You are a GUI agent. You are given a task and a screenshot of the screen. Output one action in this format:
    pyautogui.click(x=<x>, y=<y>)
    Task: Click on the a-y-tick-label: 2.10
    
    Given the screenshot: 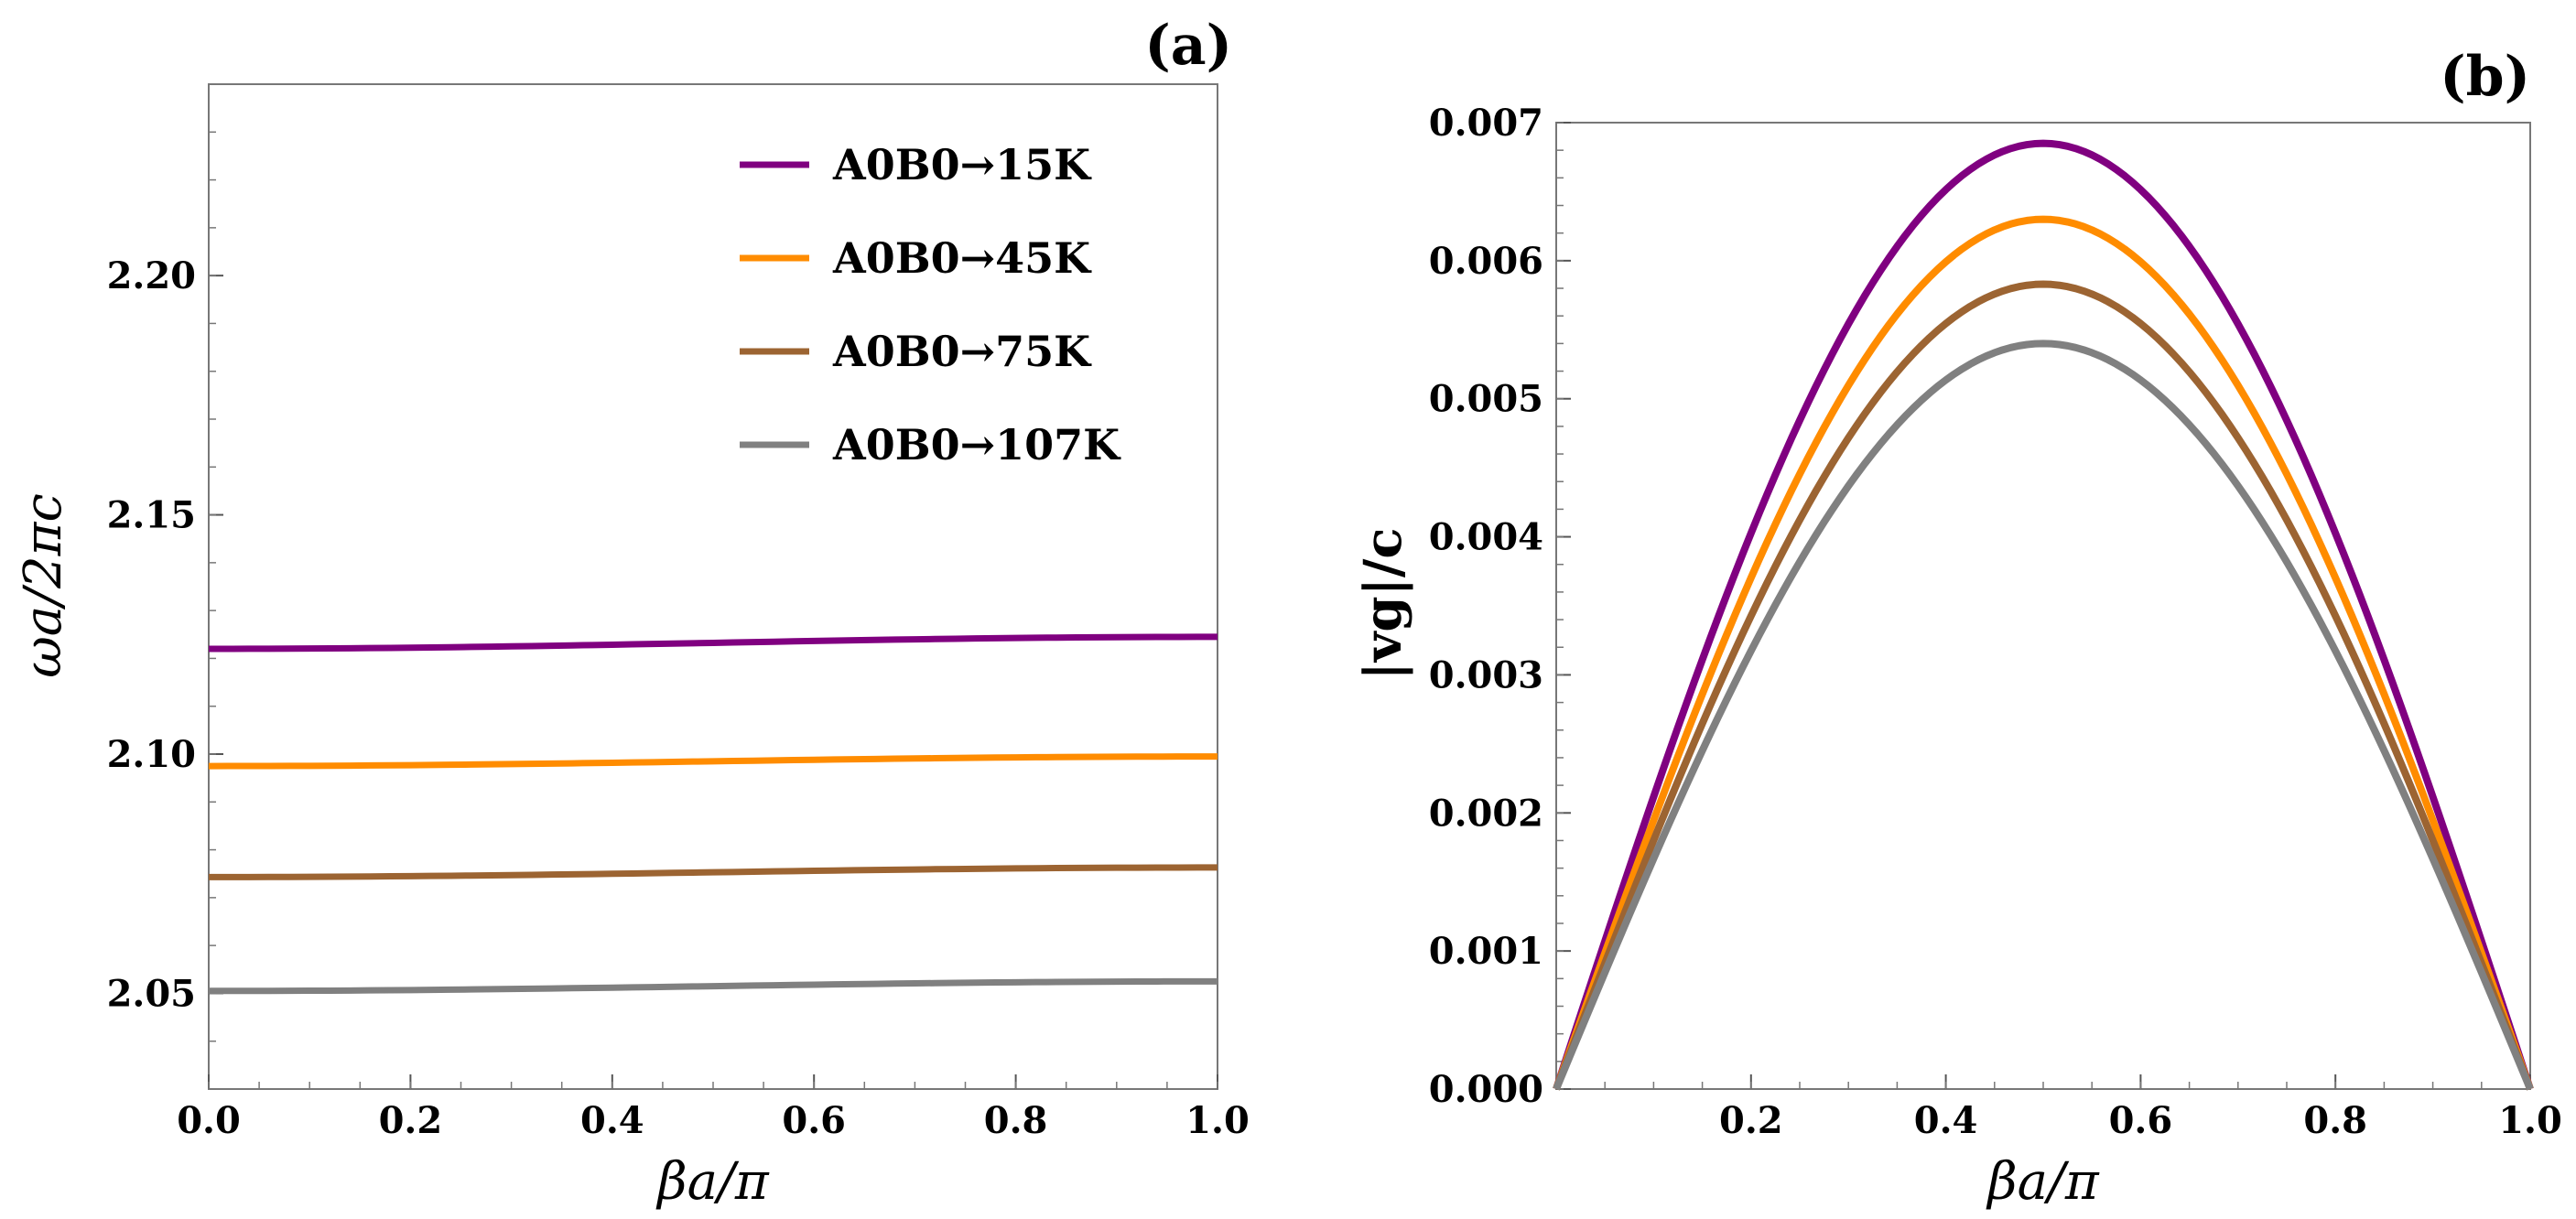 What is the action you would take?
    pyautogui.click(x=151, y=754)
    